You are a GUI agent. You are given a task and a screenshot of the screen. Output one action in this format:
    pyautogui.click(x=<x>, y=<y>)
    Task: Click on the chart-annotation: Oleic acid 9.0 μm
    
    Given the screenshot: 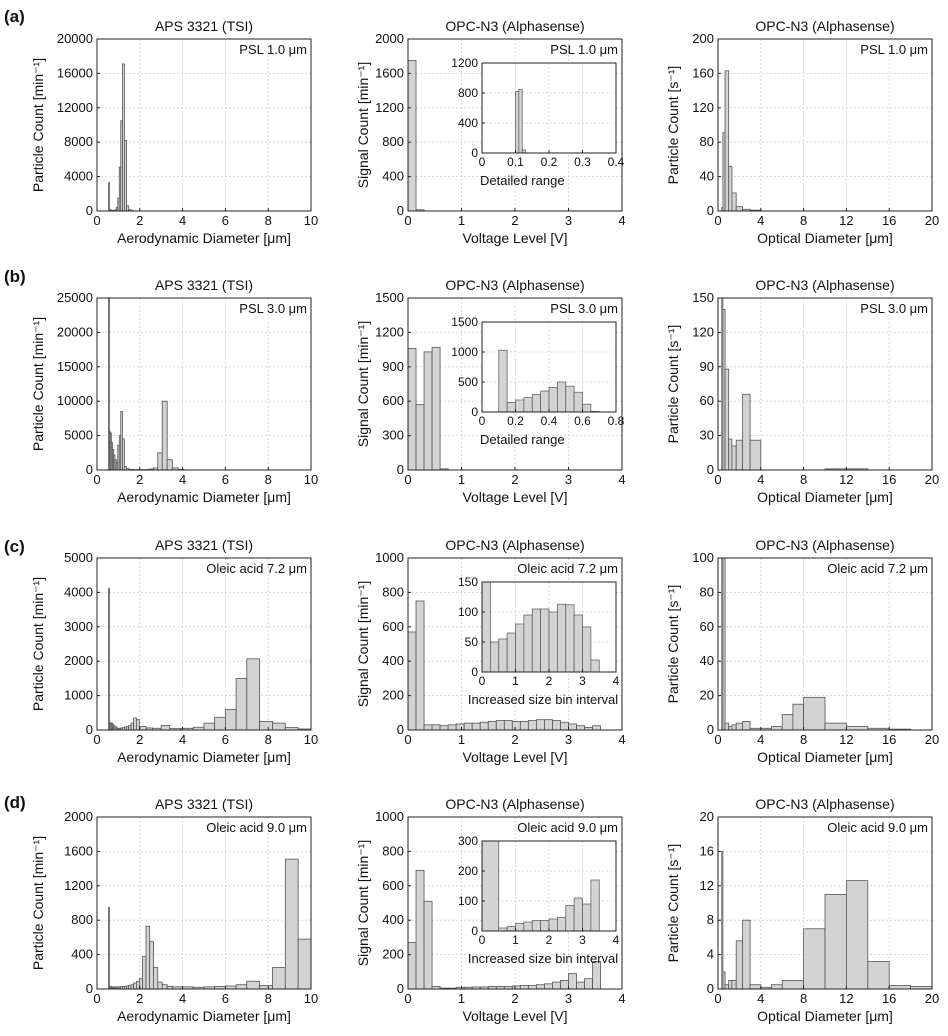 What is the action you would take?
    pyautogui.click(x=877, y=827)
    